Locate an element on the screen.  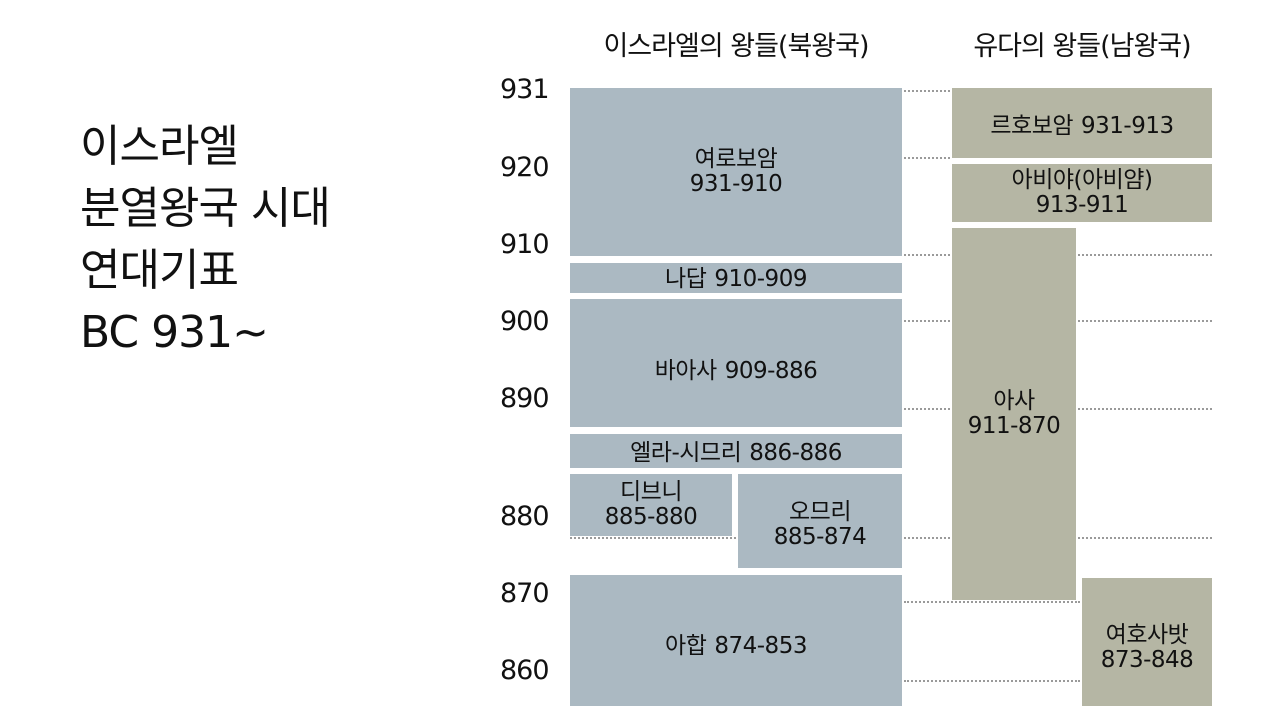
title-line: 연대기표 is located at coordinates (159, 270).